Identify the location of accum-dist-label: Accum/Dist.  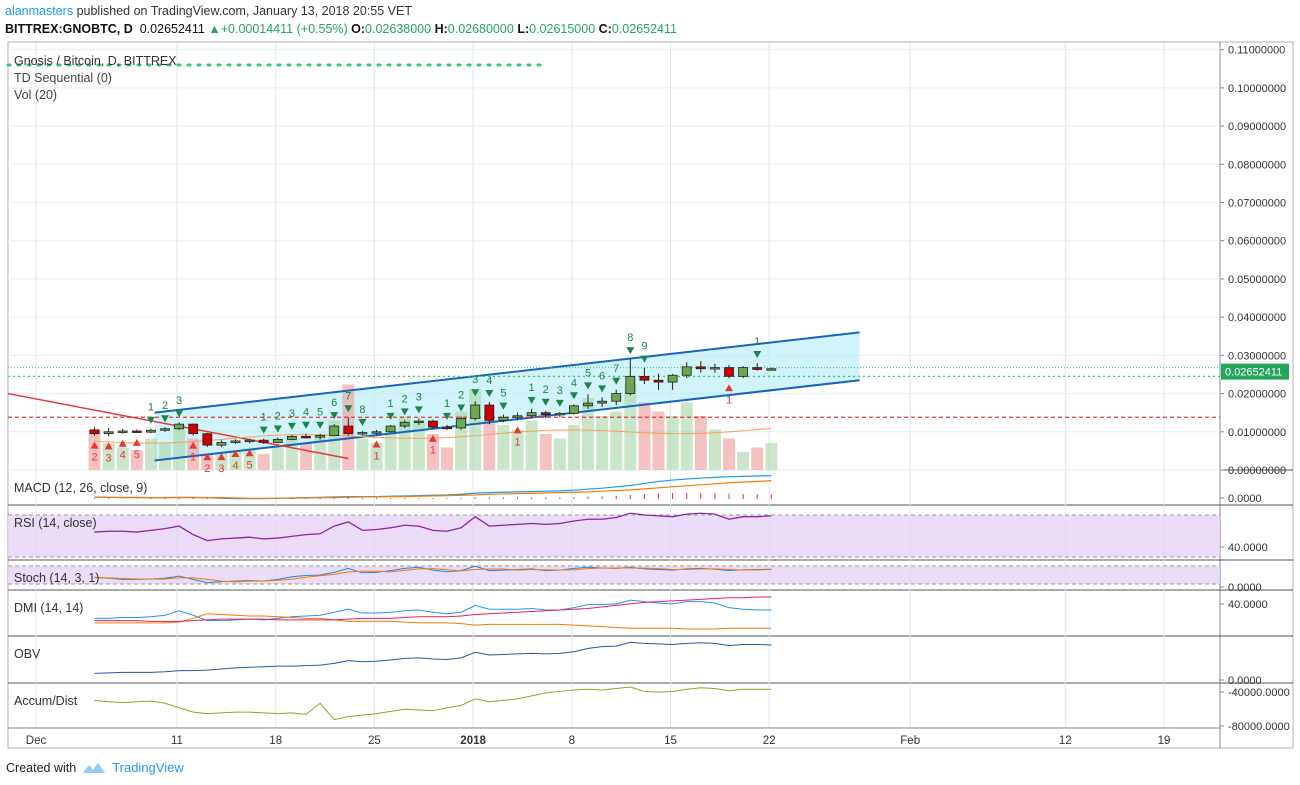
(46, 701).